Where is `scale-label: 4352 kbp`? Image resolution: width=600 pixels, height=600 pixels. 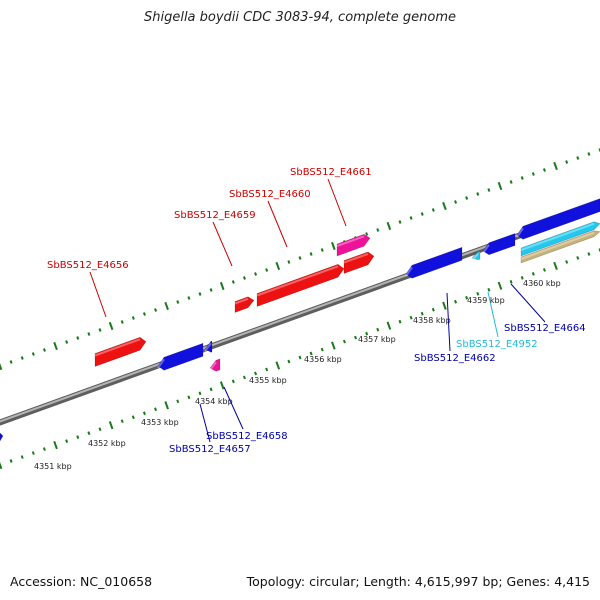 scale-label: 4352 kbp is located at coordinates (107, 443).